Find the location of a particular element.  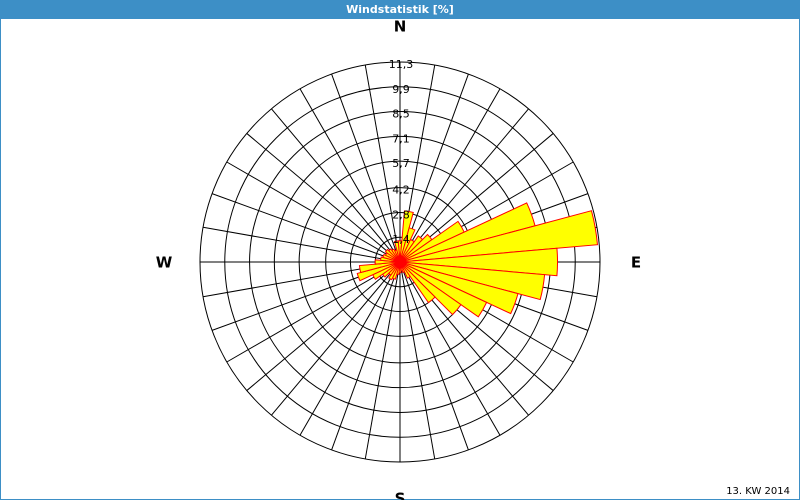

r-tick-label: 9,9 is located at coordinates (401, 89).